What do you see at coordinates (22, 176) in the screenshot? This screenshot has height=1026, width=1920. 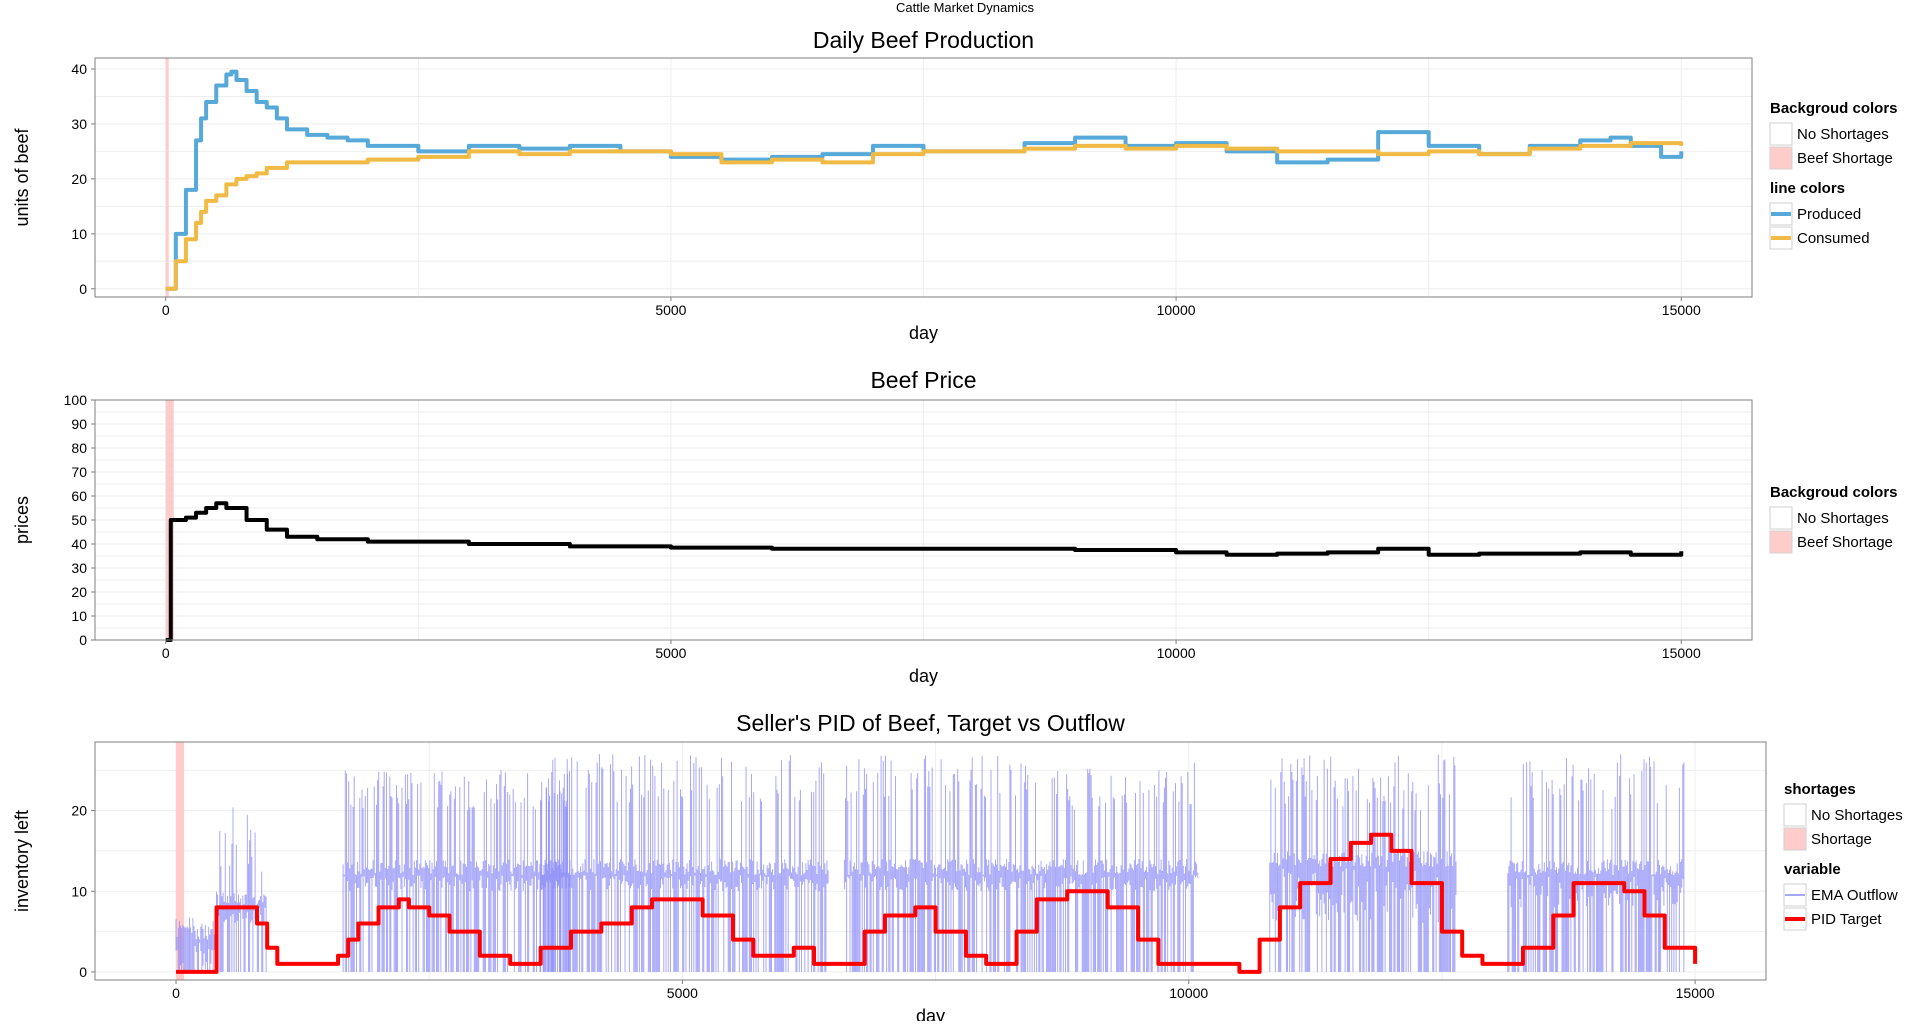 I see `y-axis-label: units of beef` at bounding box center [22, 176].